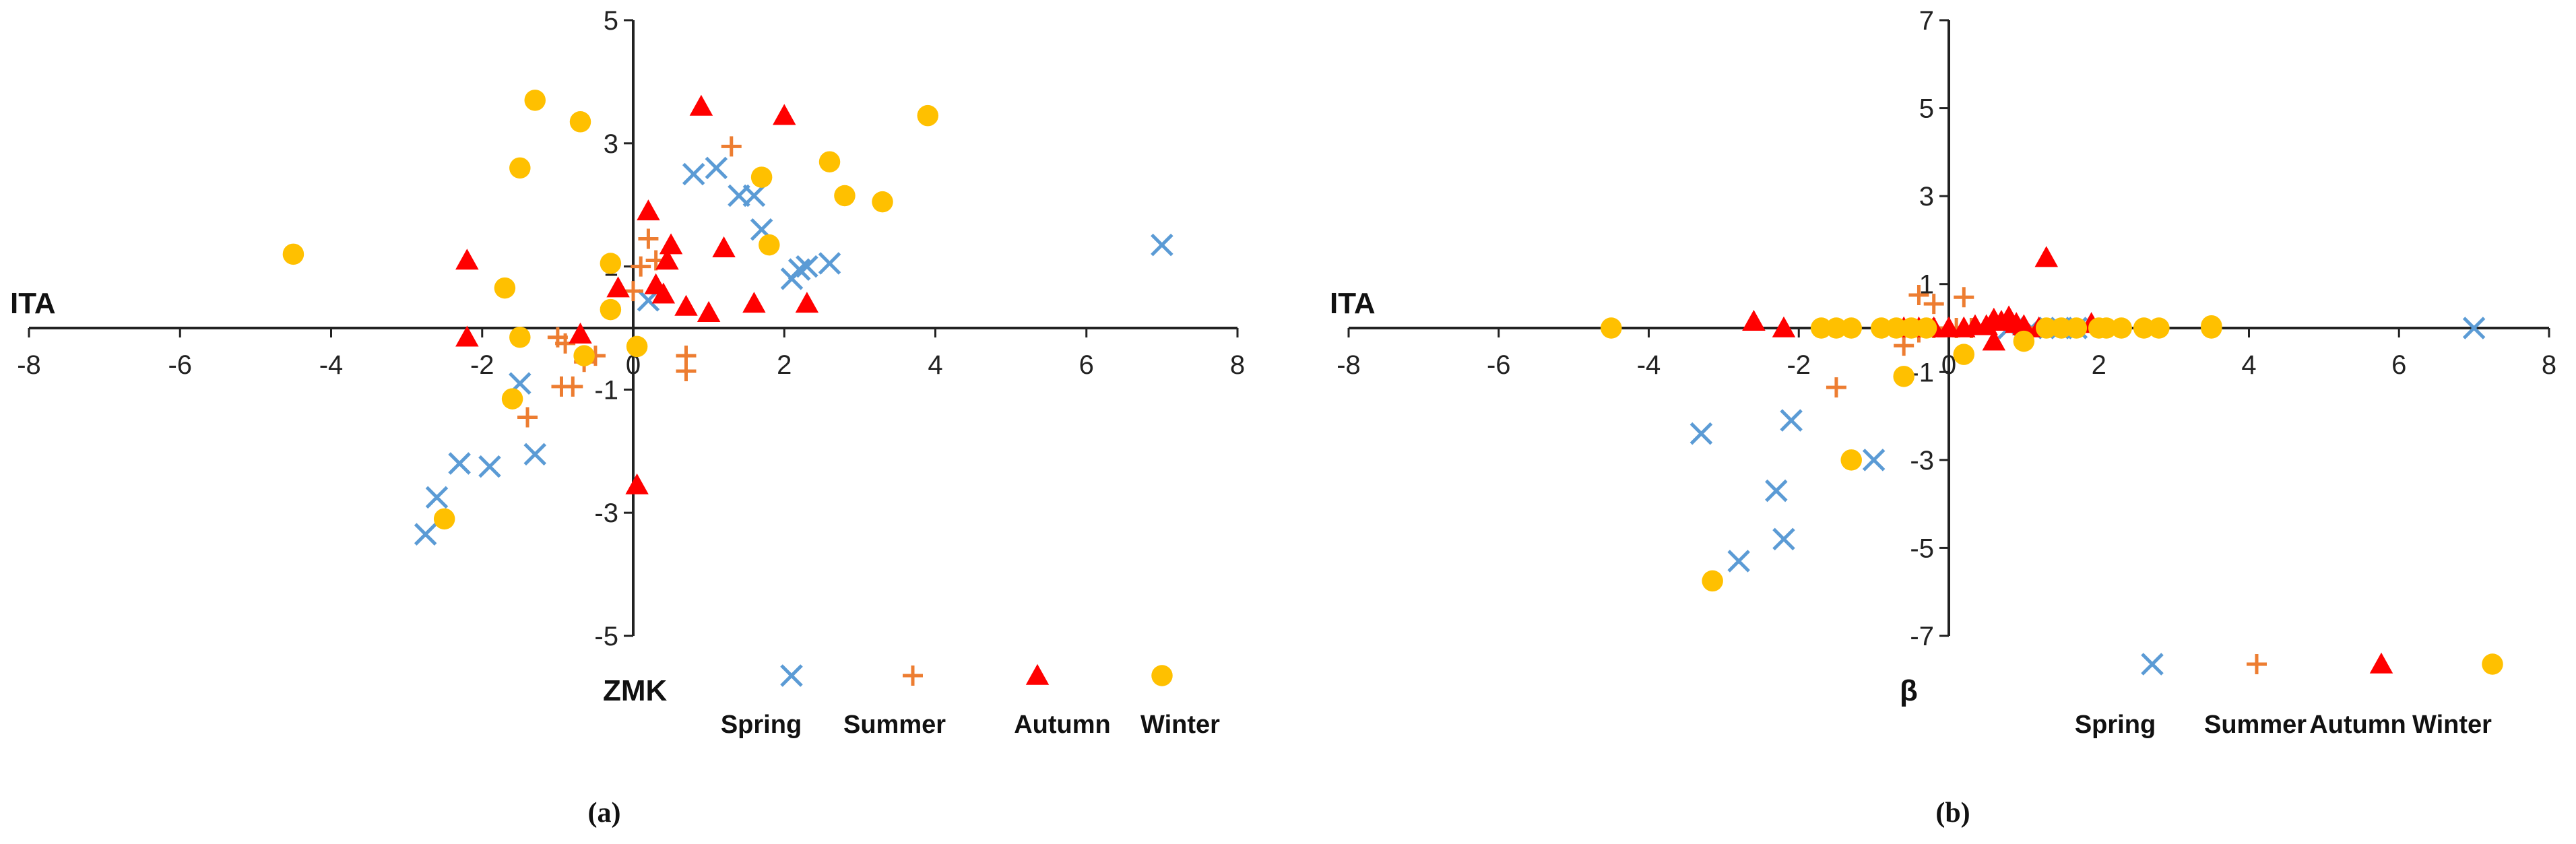 Image resolution: width=2576 pixels, height=844 pixels. Describe the element at coordinates (791, 675) in the screenshot. I see `legend-marker-spring` at that location.